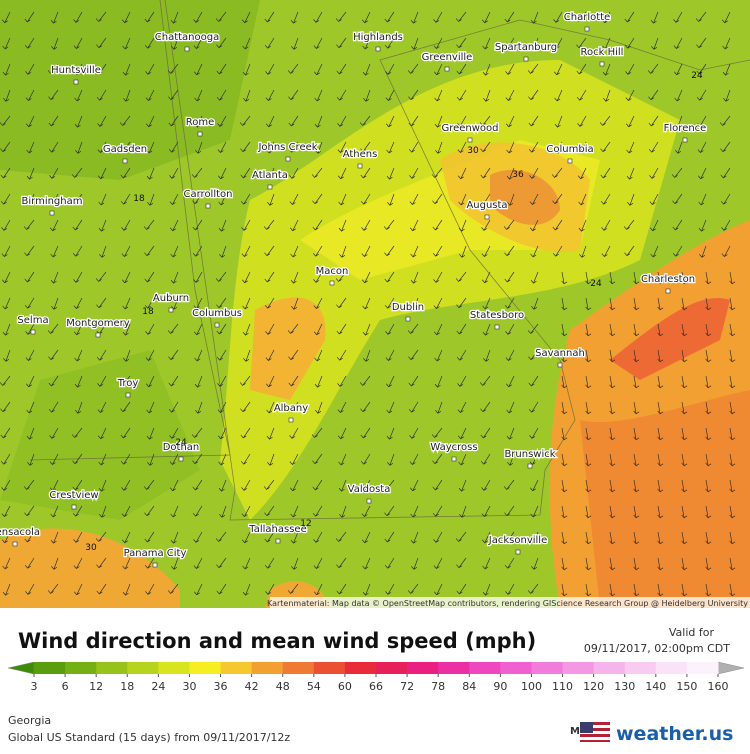  Describe the element at coordinates (595, 732) in the screenshot. I see `flag-icon` at that location.